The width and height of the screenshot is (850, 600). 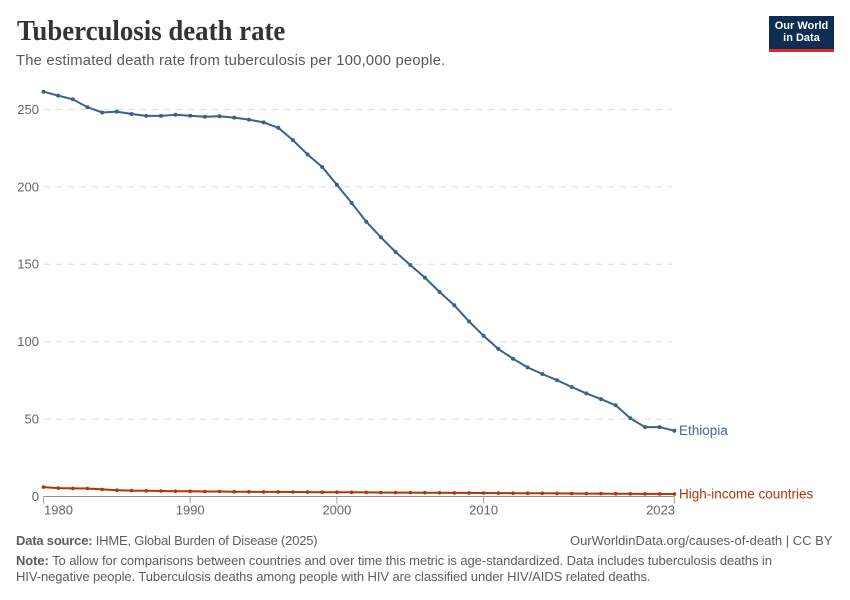 I want to click on svg-text: 1980, so click(x=58, y=510).